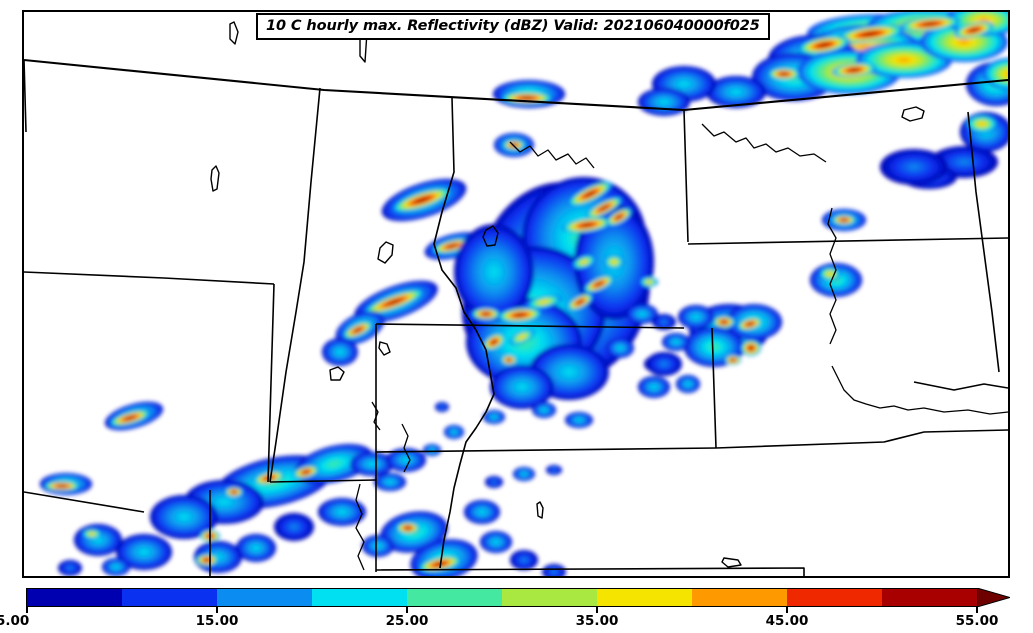 The width and height of the screenshot is (1033, 633). What do you see at coordinates (295, 285) in the screenshot?
I see `state-border-idaho-west` at bounding box center [295, 285].